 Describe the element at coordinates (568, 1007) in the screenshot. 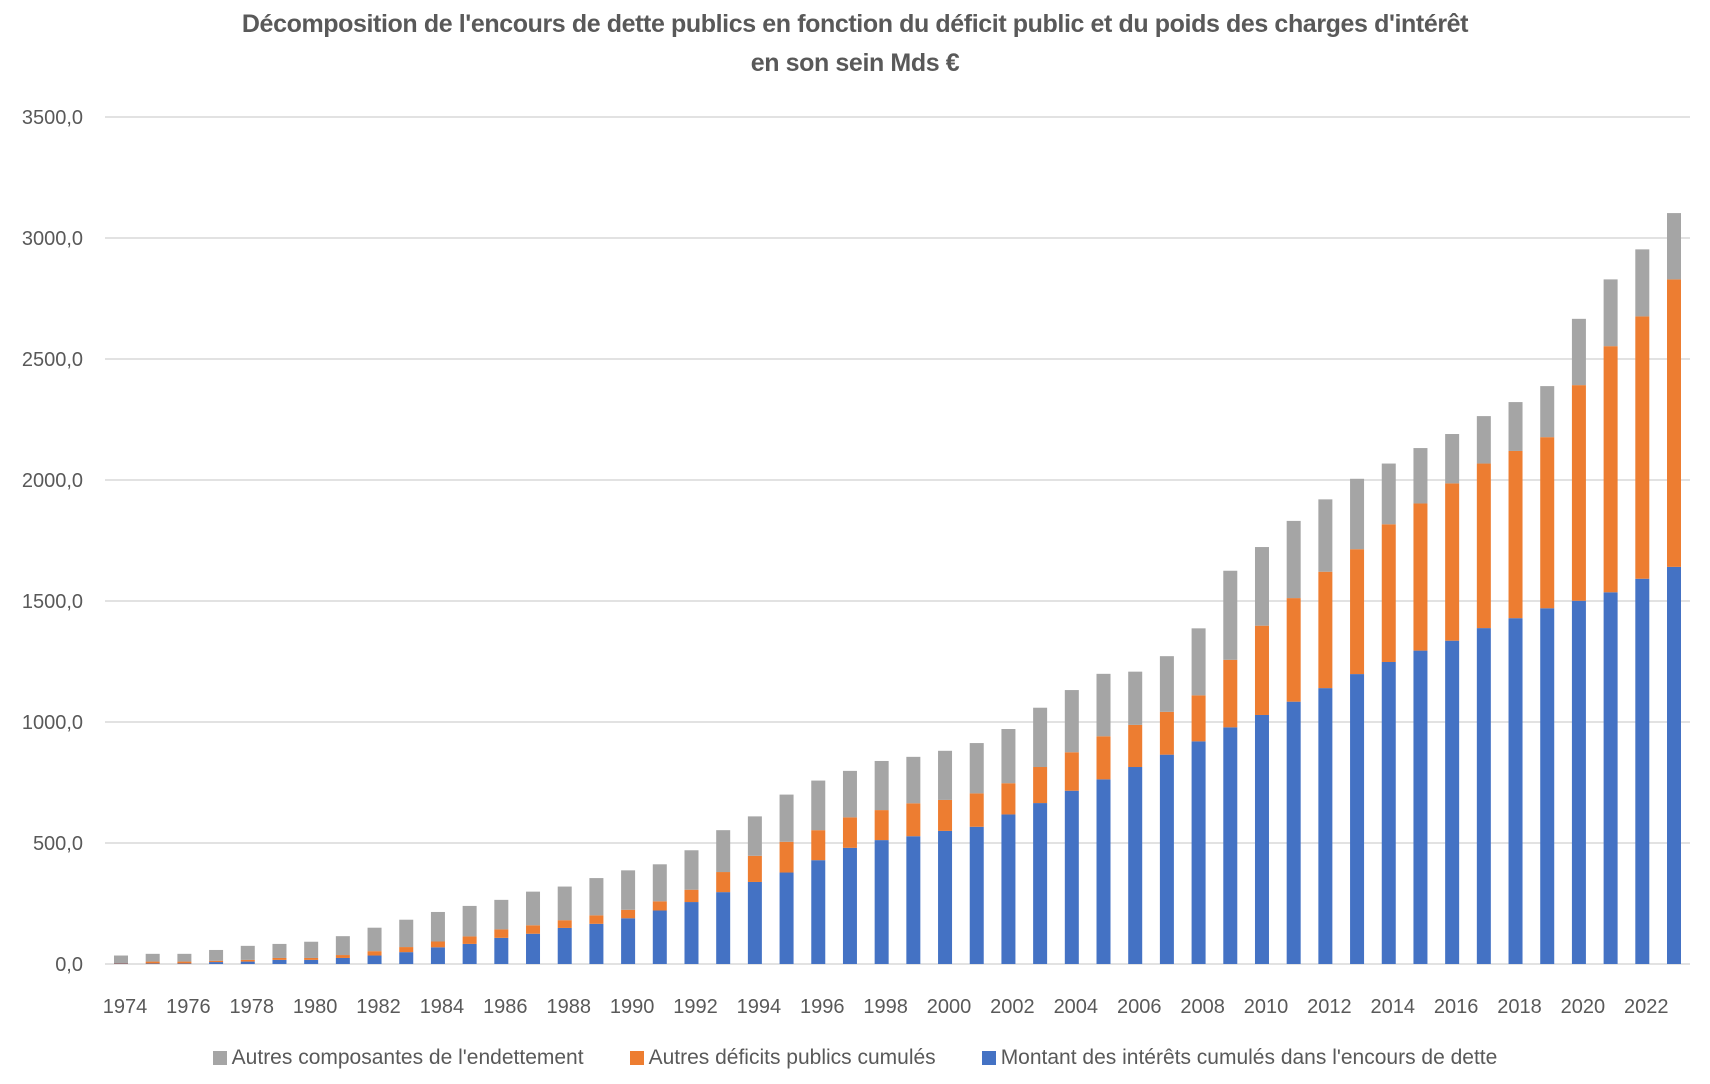

I see `x-tick-label: 1988` at that location.